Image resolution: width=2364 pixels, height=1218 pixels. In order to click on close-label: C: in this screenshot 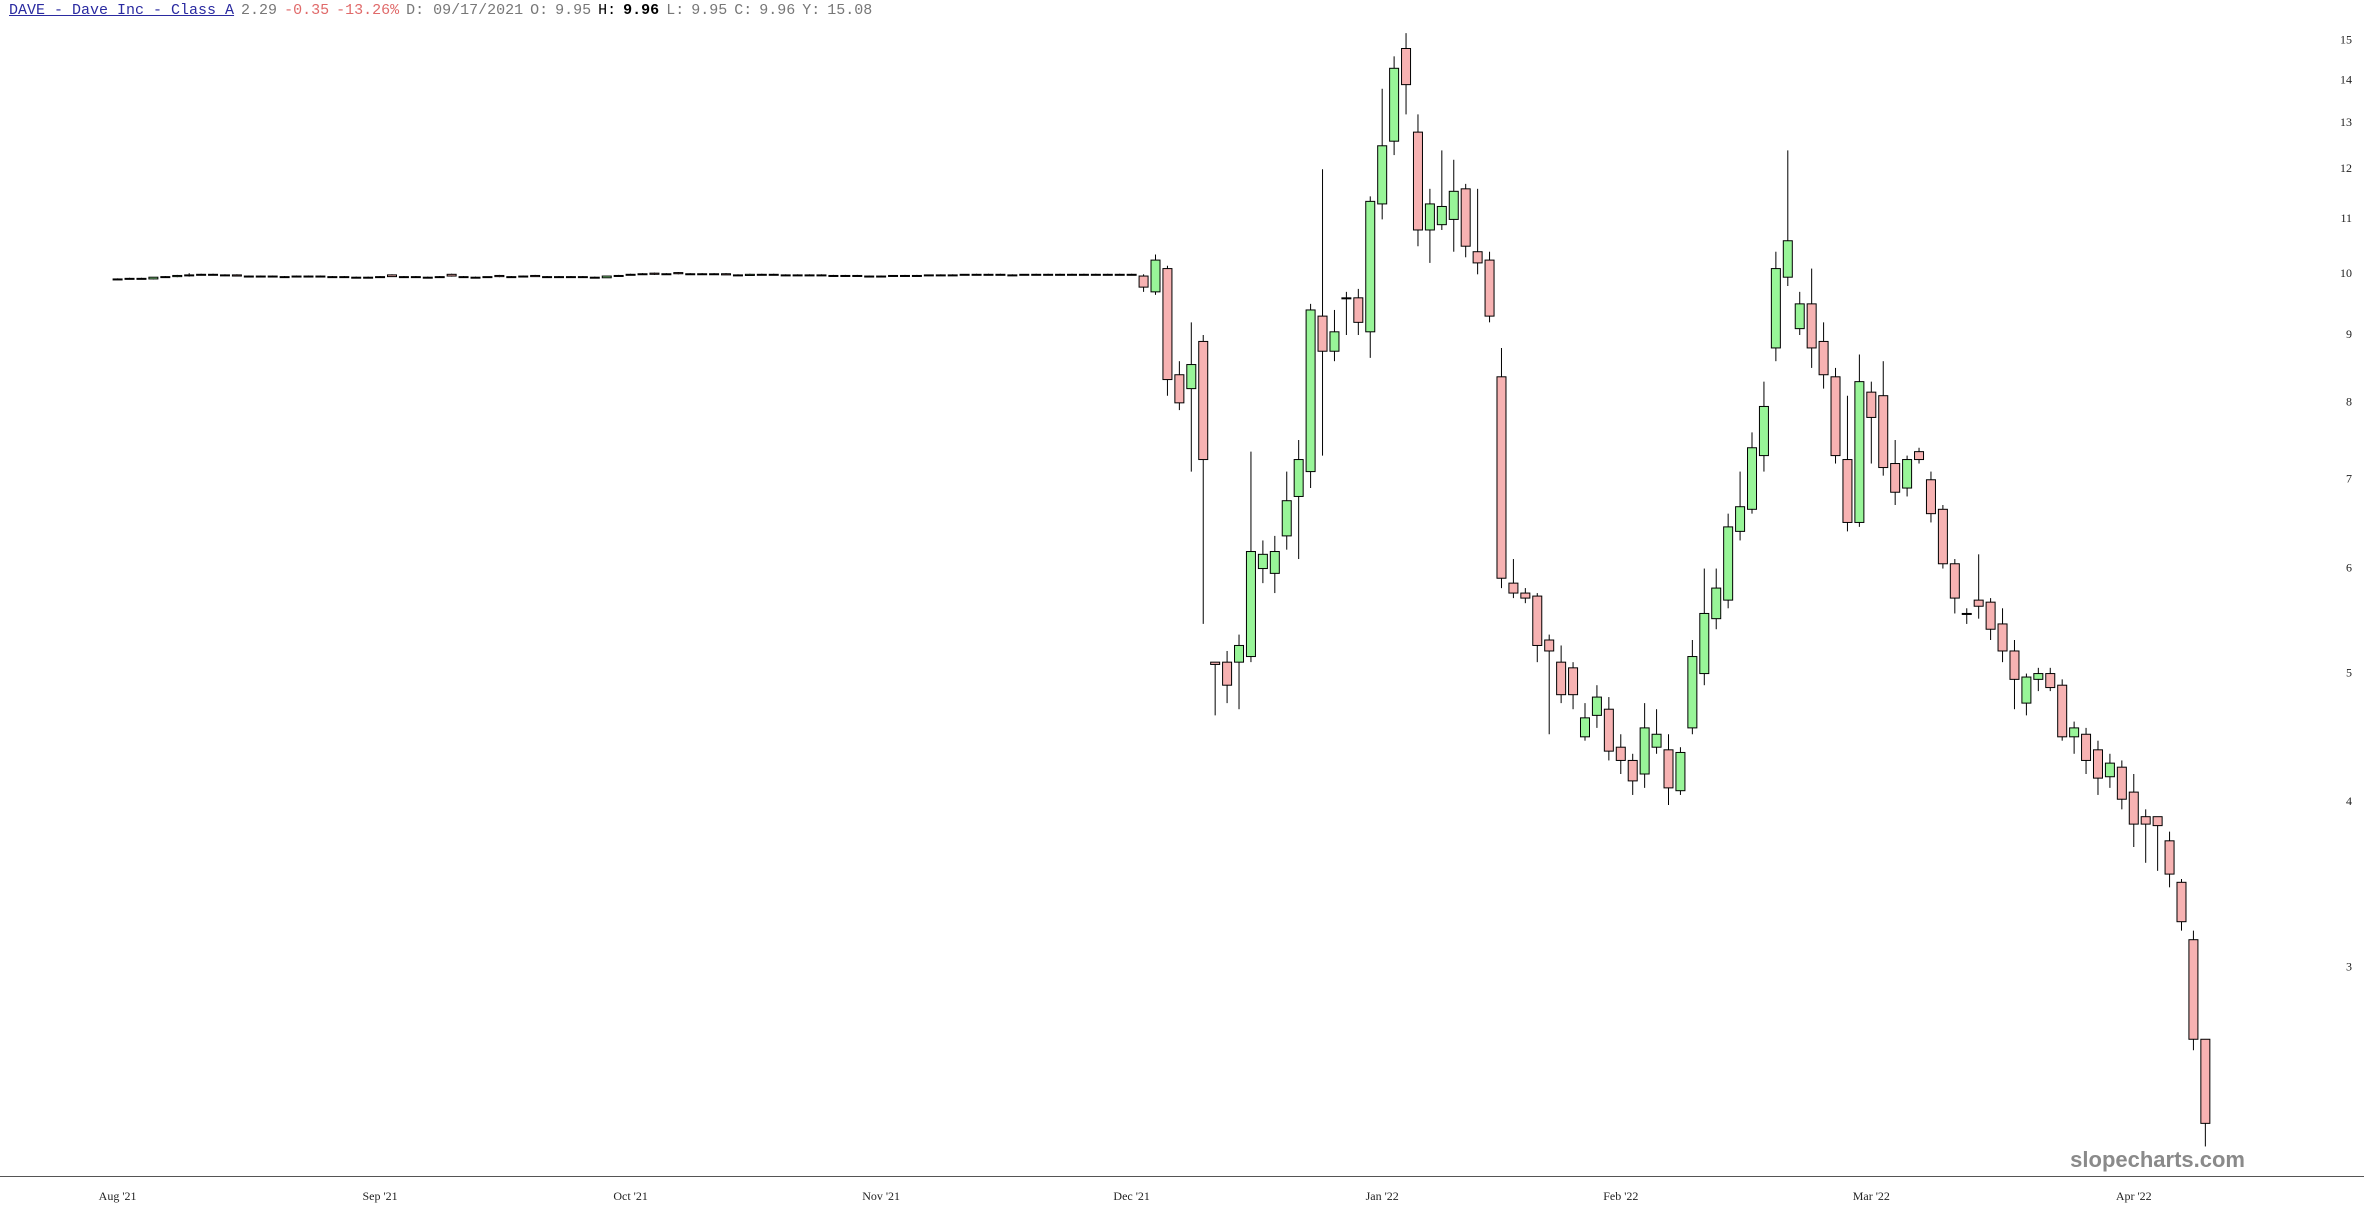, I will do `click(743, 10)`.